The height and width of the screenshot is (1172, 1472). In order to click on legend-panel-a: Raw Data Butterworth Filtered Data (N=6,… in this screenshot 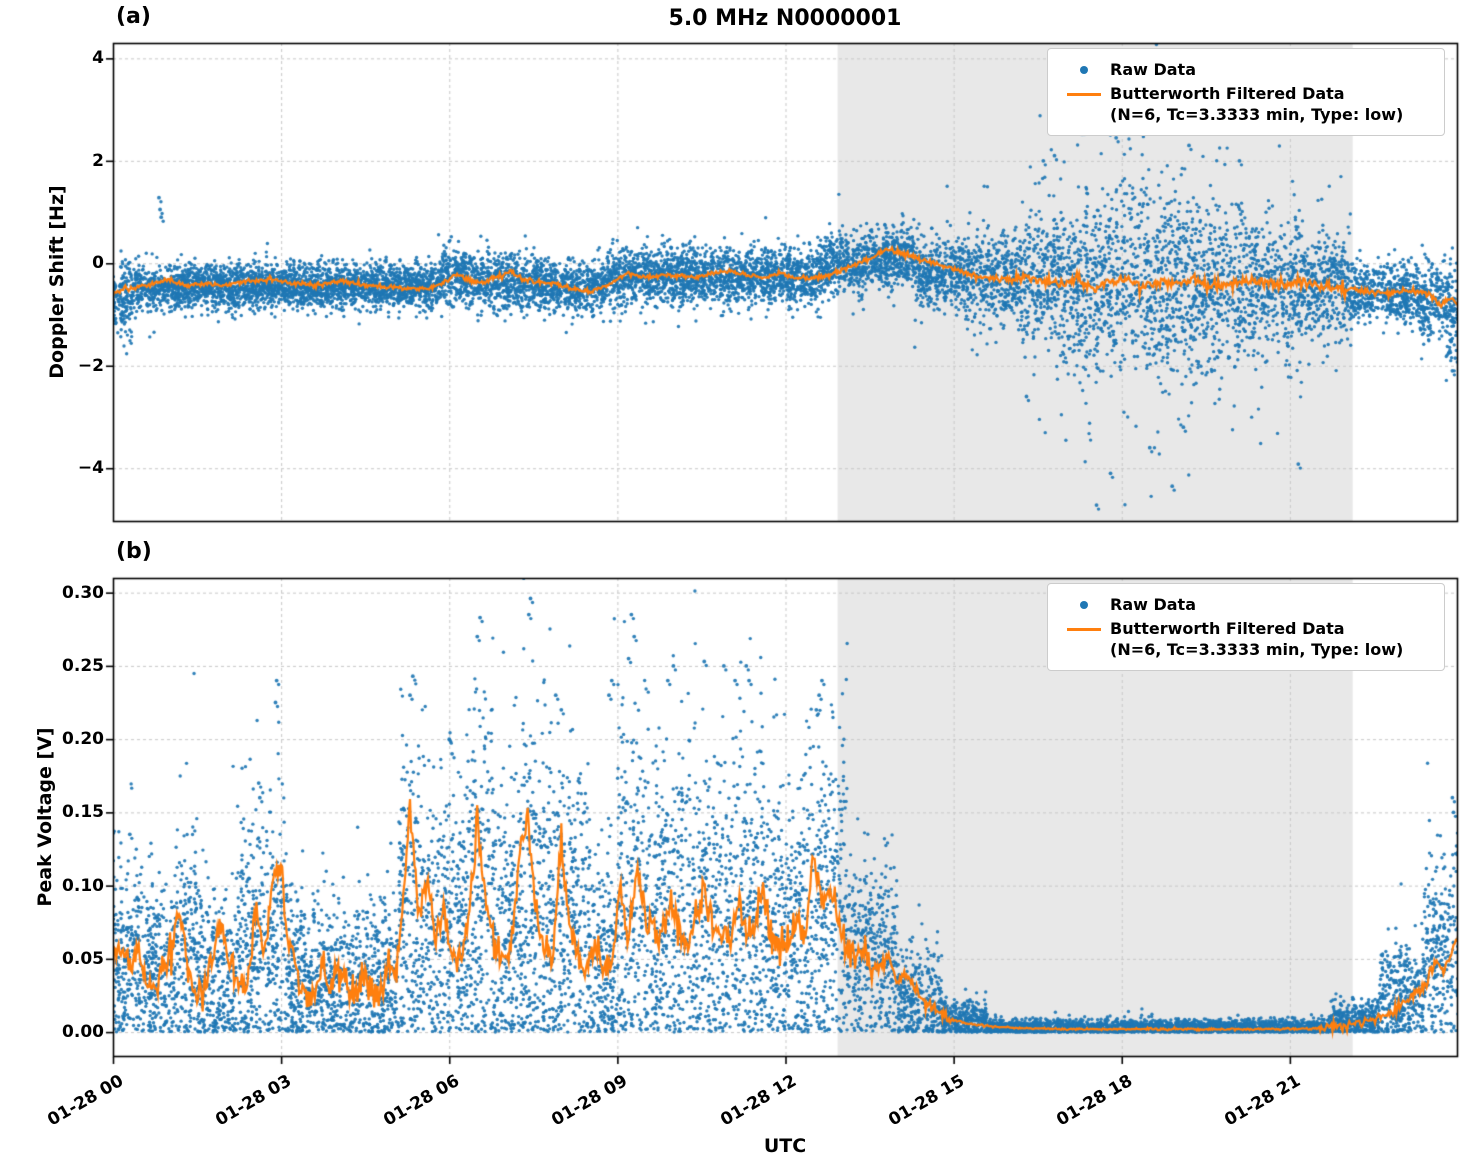, I will do `click(1246, 92)`.